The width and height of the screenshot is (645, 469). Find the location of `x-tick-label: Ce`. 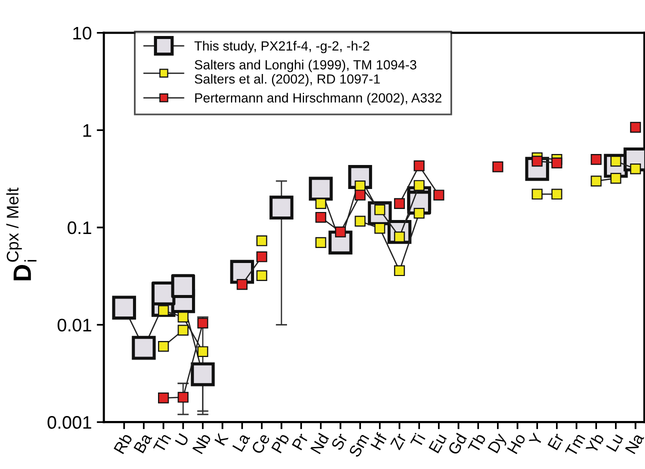

x-tick-label: Ce is located at coordinates (260, 443).